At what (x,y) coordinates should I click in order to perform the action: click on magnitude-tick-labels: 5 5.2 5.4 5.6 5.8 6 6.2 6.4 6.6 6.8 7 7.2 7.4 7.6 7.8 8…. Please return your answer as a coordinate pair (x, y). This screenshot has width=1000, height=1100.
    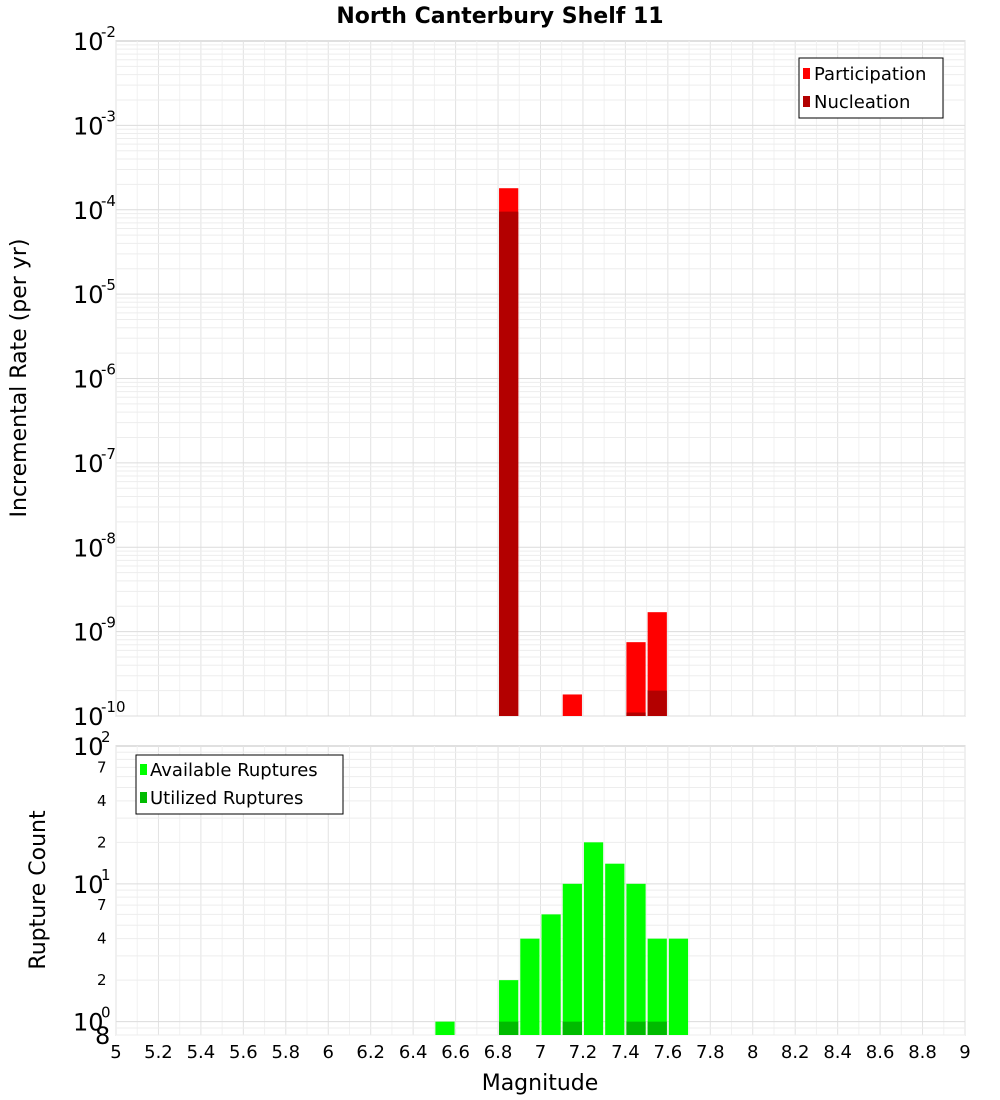
    Looking at the image, I should click on (540, 1052).